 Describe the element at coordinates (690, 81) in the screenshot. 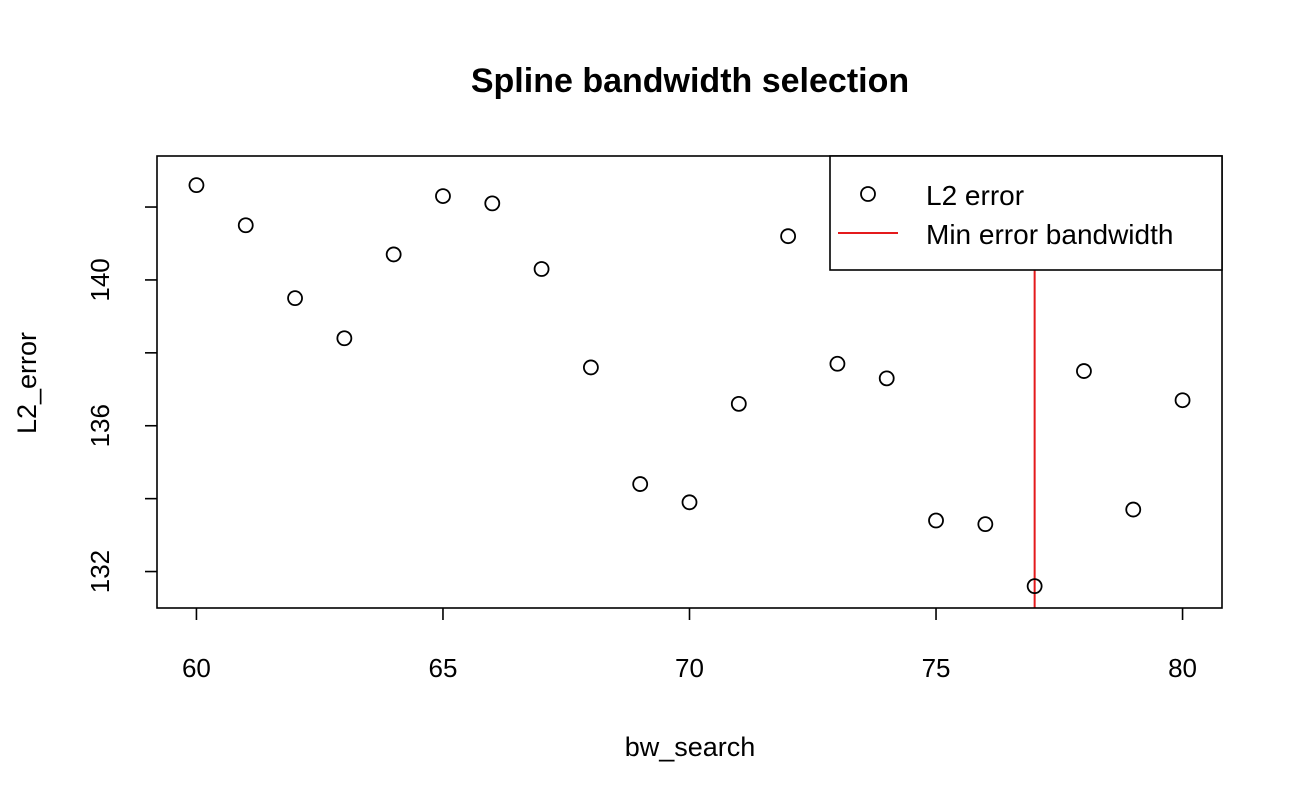

I see `chart-title: Spline bandwidth selection` at that location.